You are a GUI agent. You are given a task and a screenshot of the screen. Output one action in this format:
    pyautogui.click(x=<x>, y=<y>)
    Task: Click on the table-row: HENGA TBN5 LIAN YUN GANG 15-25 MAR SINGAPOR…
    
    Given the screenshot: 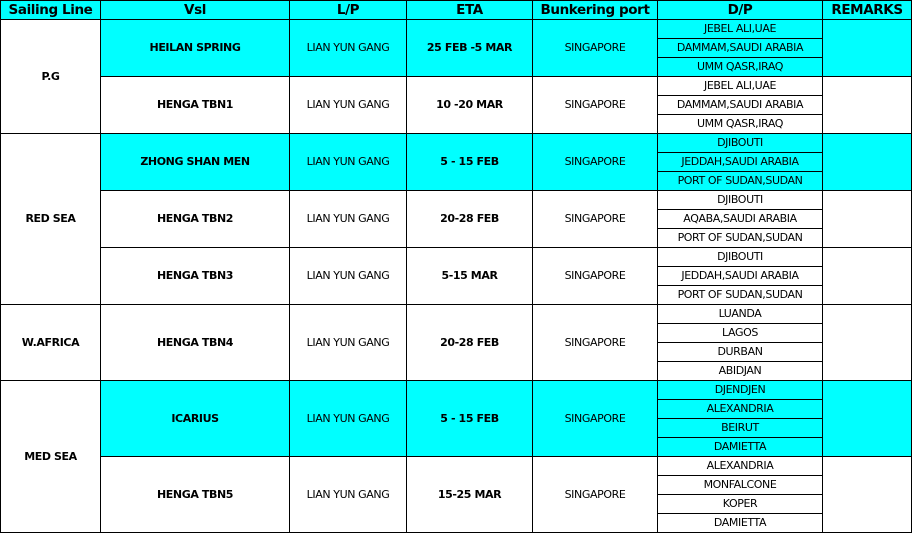 What is the action you would take?
    pyautogui.click(x=456, y=494)
    